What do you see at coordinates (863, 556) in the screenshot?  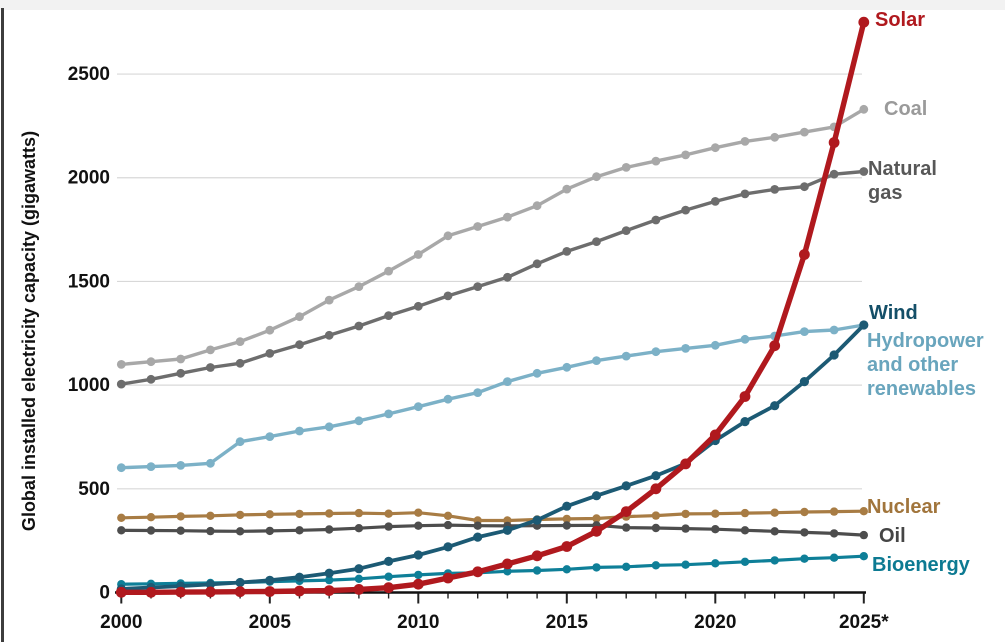 I see `bioenergy-point-2025` at bounding box center [863, 556].